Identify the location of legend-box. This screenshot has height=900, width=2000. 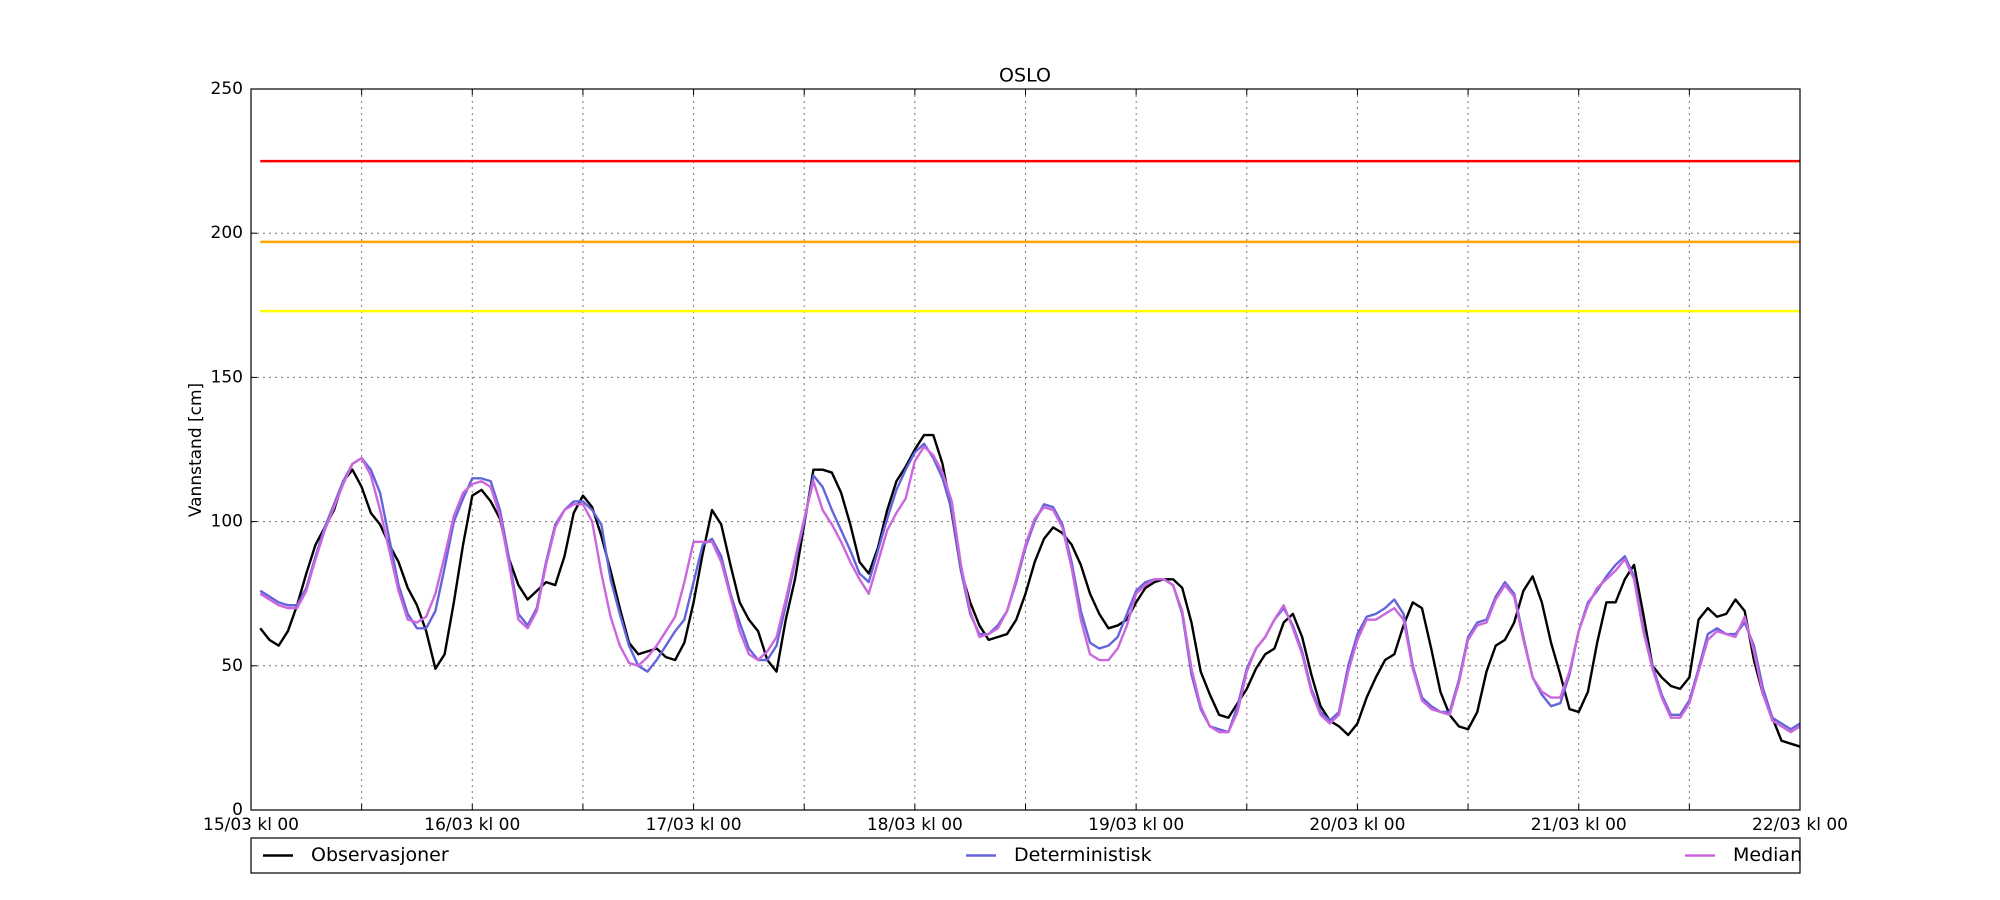
(1025, 855).